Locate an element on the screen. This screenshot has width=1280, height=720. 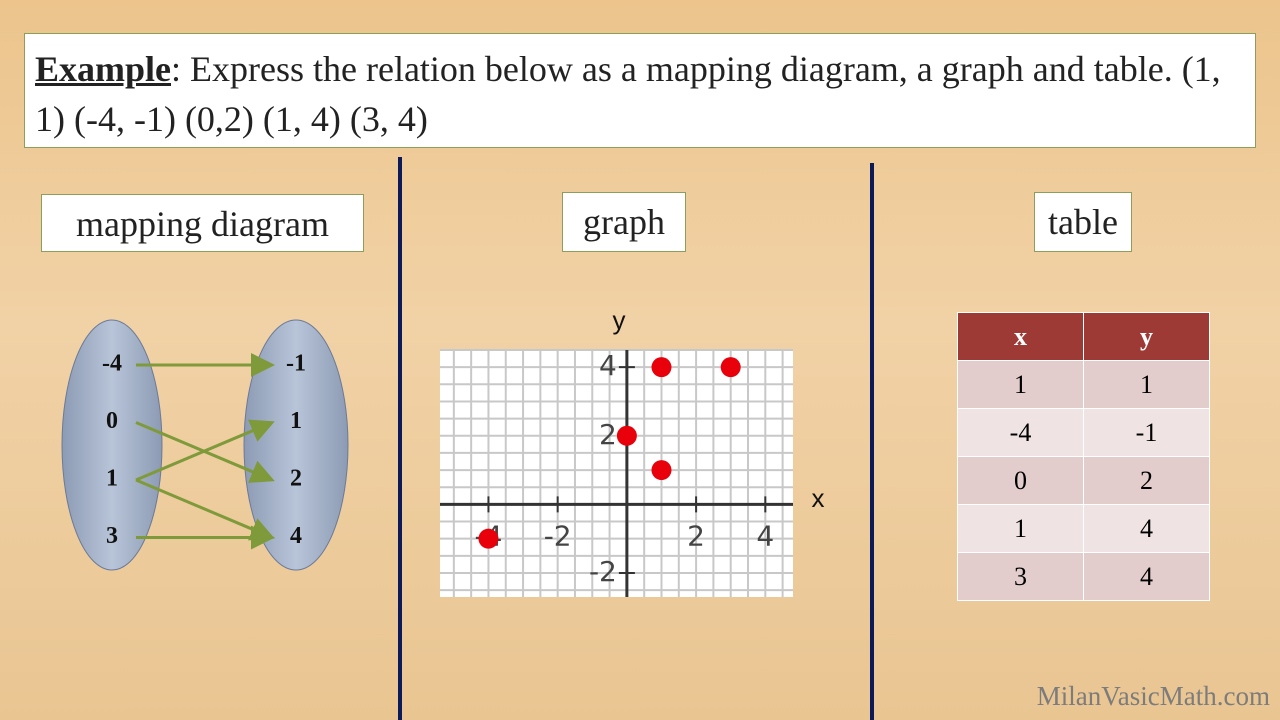
table: x y 1 1 -4 -1 0 2 1 4 3 4 is located at coordinates (1083, 456).